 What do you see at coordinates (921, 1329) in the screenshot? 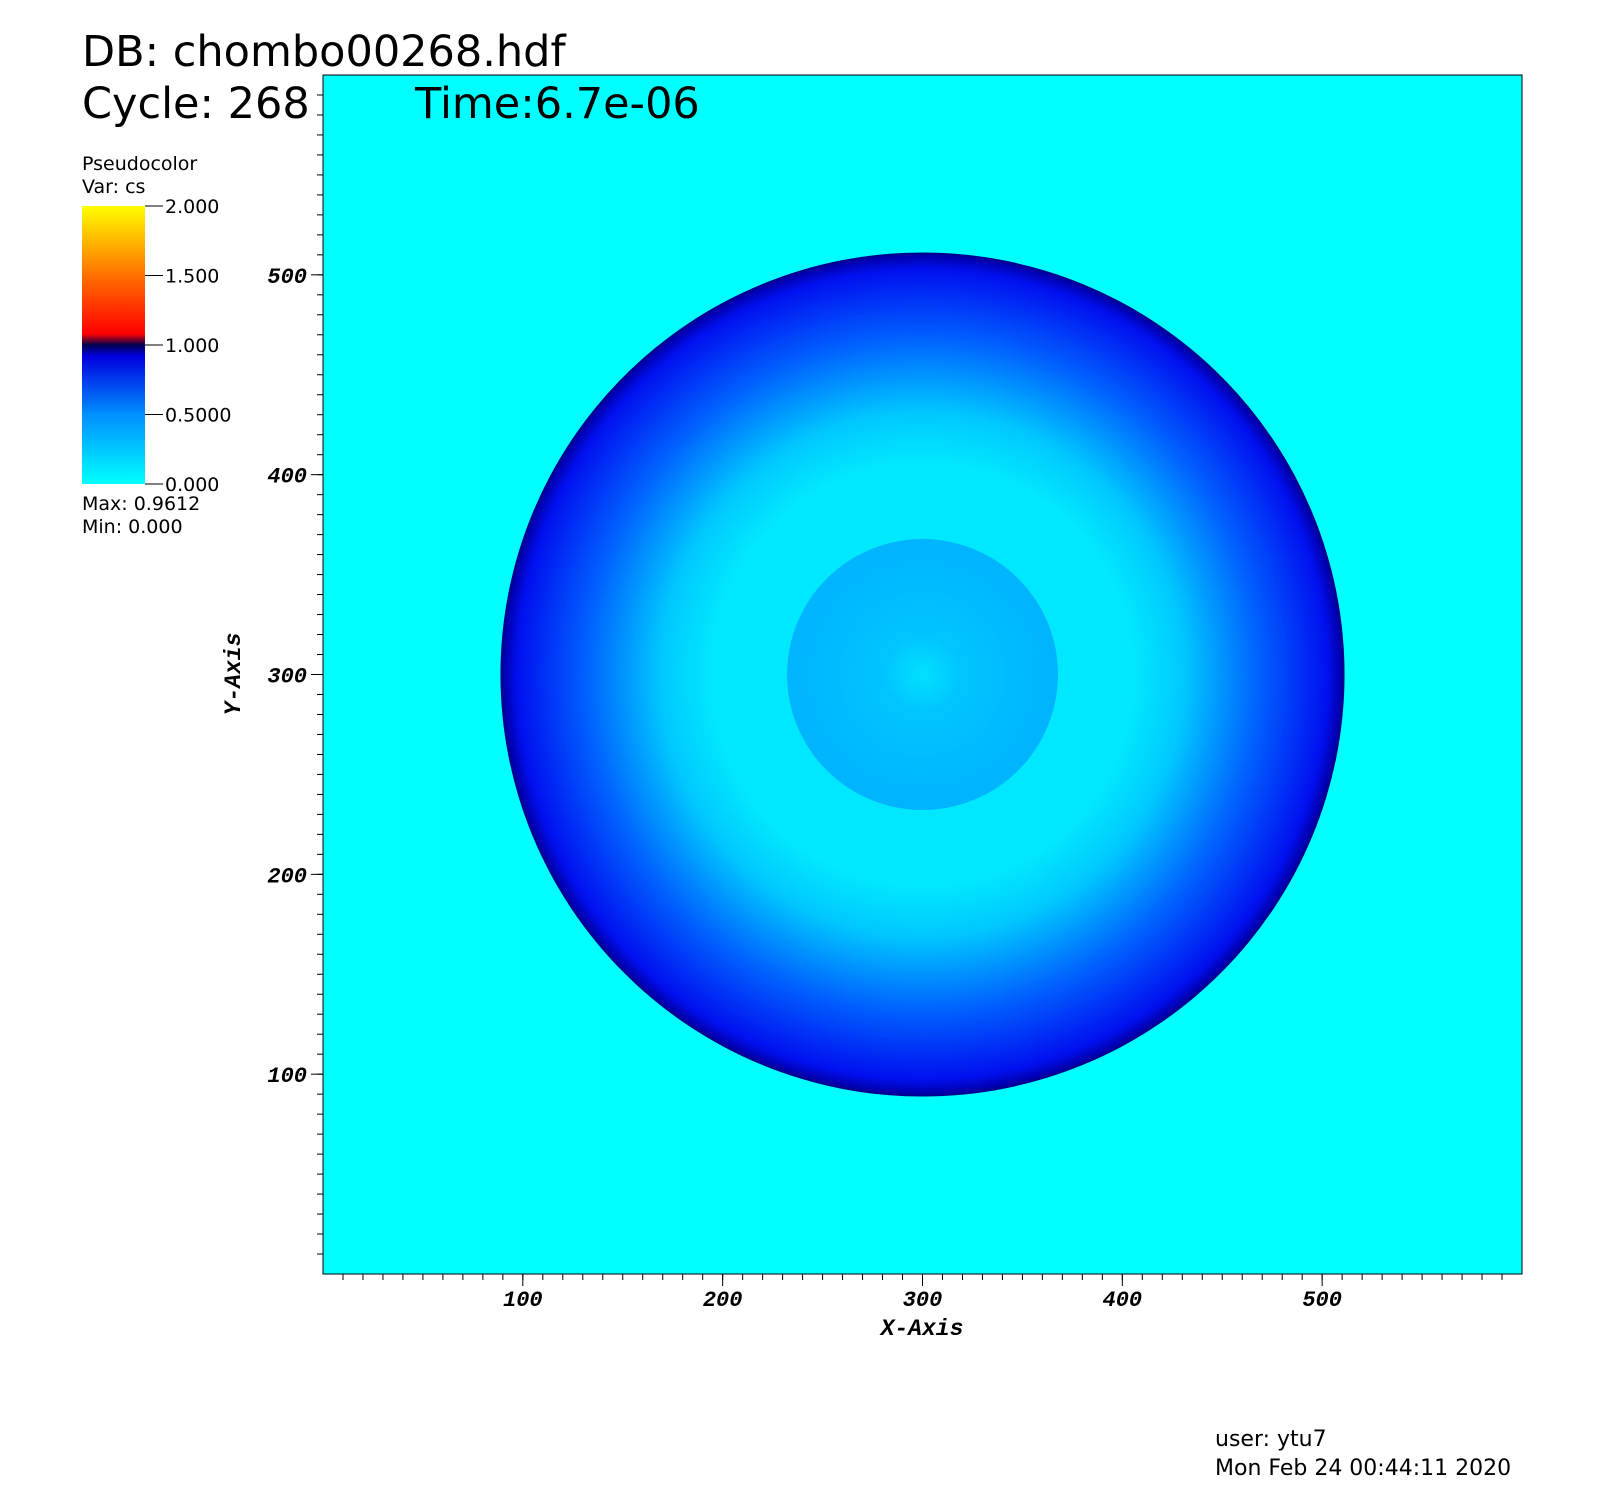
I see `x-axis-label: X-Axis` at bounding box center [921, 1329].